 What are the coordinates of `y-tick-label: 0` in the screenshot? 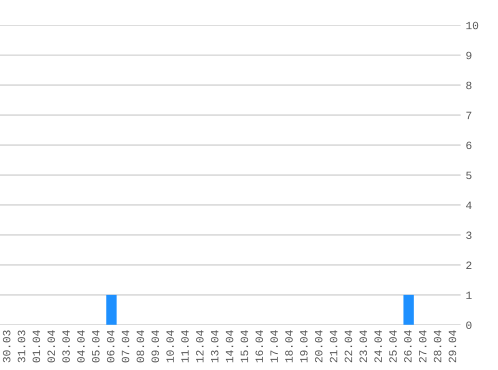 It's located at (469, 325).